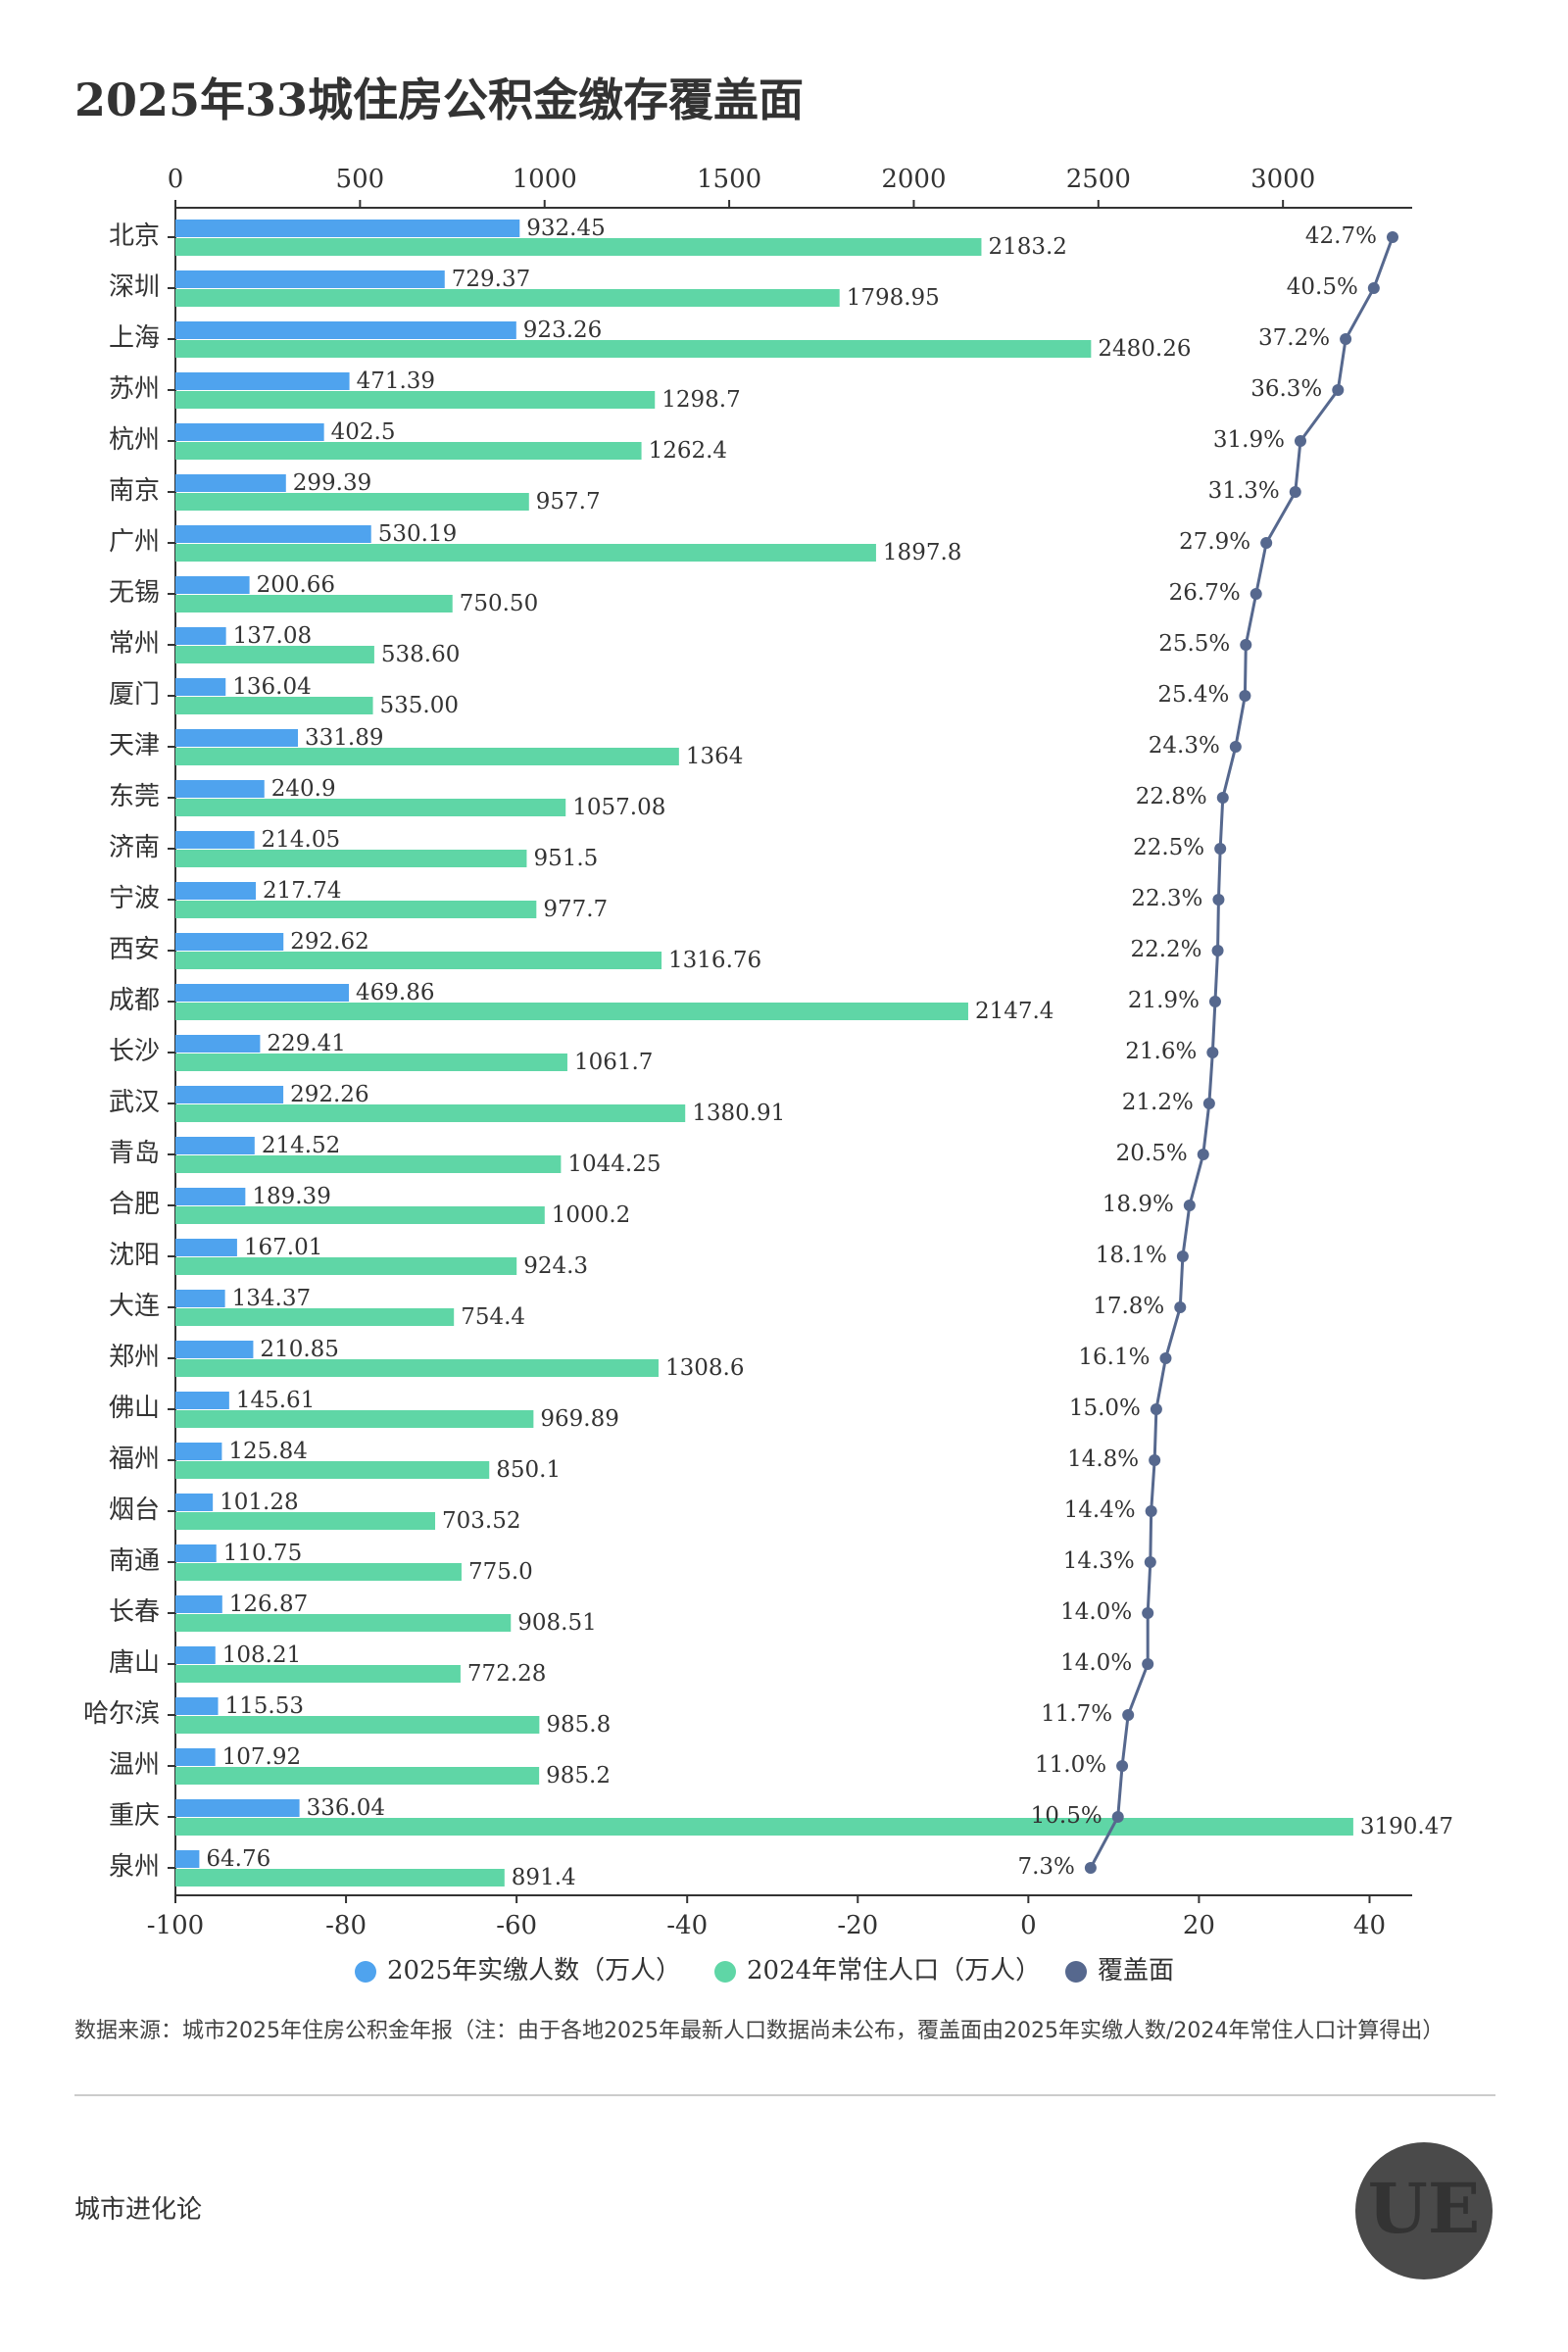 This screenshot has height=2352, width=1568. Describe the element at coordinates (1066, 1816) in the screenshot. I see `coverage-label: 10.5%` at that location.